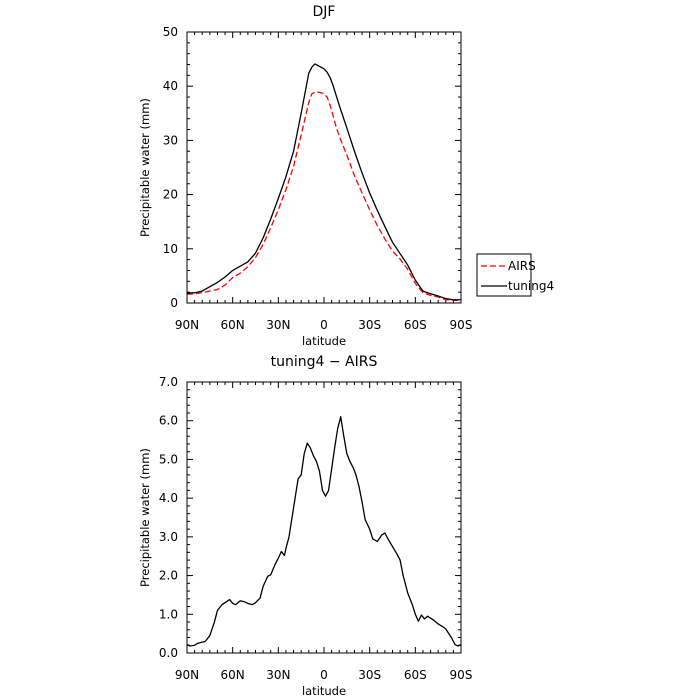 Image resolution: width=700 pixels, height=700 pixels. I want to click on y-tick-label: 3.0, so click(168, 537).